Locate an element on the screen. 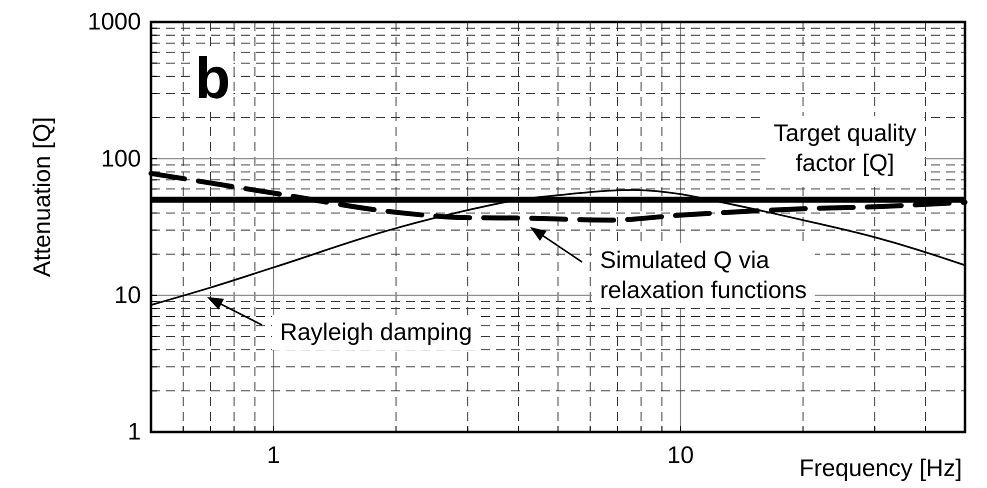 Image resolution: width=987 pixels, height=488 pixels. y-tick-label: 10 is located at coordinates (127, 296).